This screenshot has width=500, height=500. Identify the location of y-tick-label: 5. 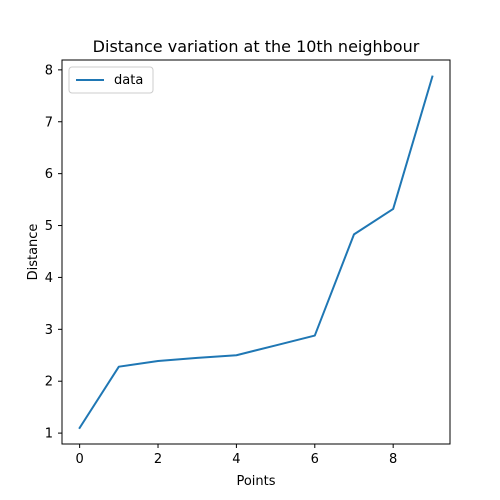
(49, 226).